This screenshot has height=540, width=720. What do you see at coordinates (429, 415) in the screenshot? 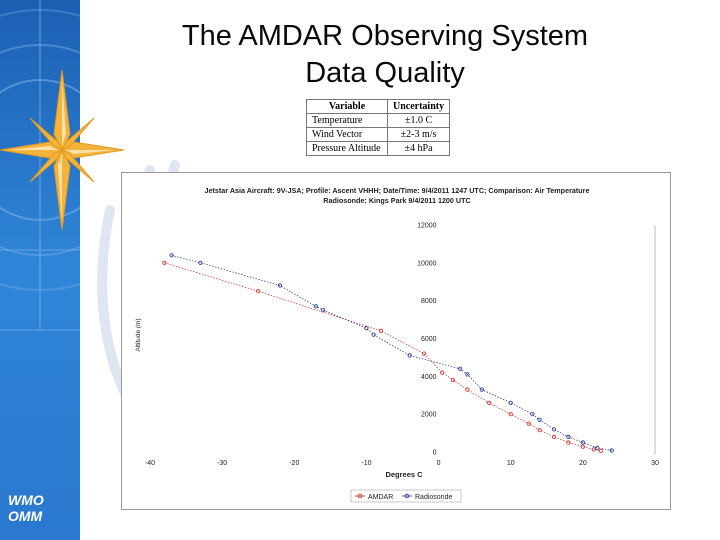
I see `y-tick-label: 2000` at bounding box center [429, 415].